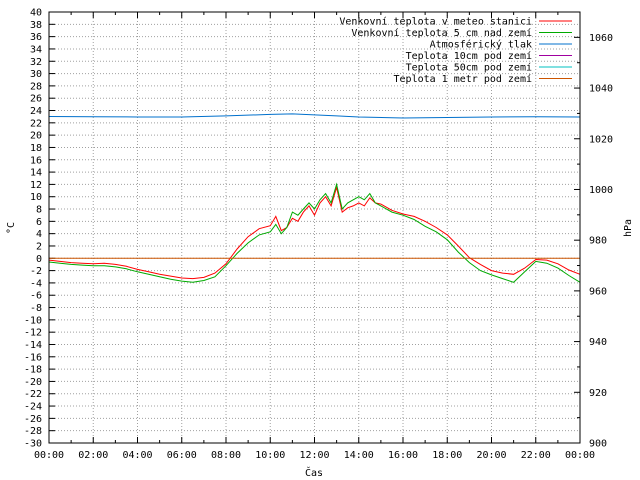  Describe the element at coordinates (11, 228) in the screenshot. I see `y-axis-label: °C` at that location.